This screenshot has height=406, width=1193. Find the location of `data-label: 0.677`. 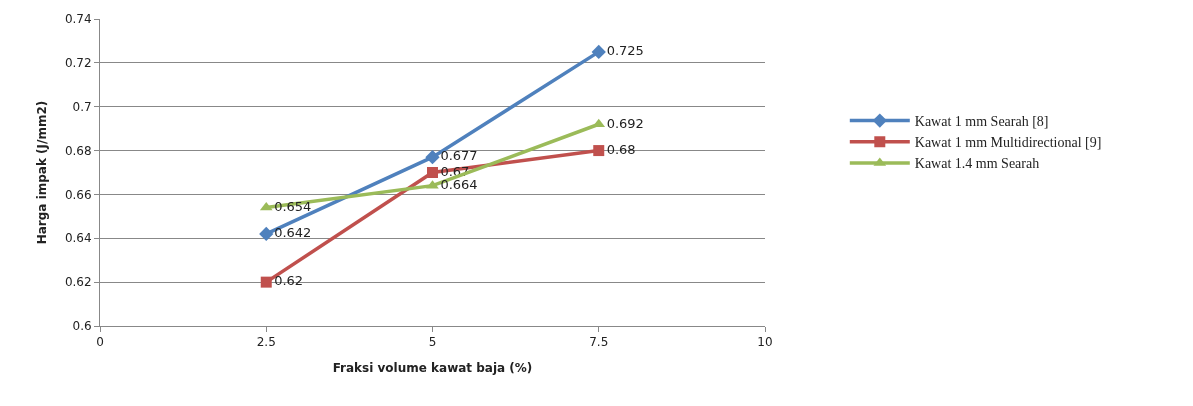

data-label: 0.677 is located at coordinates (459, 156).